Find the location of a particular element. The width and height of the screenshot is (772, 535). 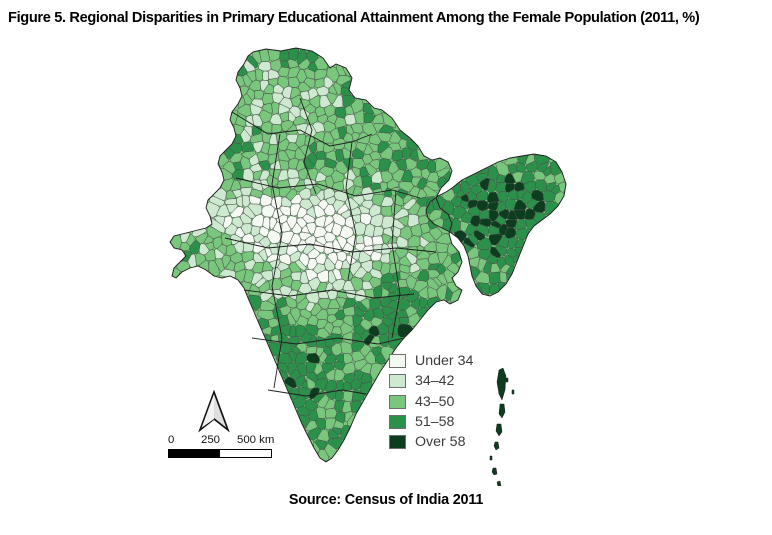

scale-tick-250: 250 is located at coordinates (211, 440).